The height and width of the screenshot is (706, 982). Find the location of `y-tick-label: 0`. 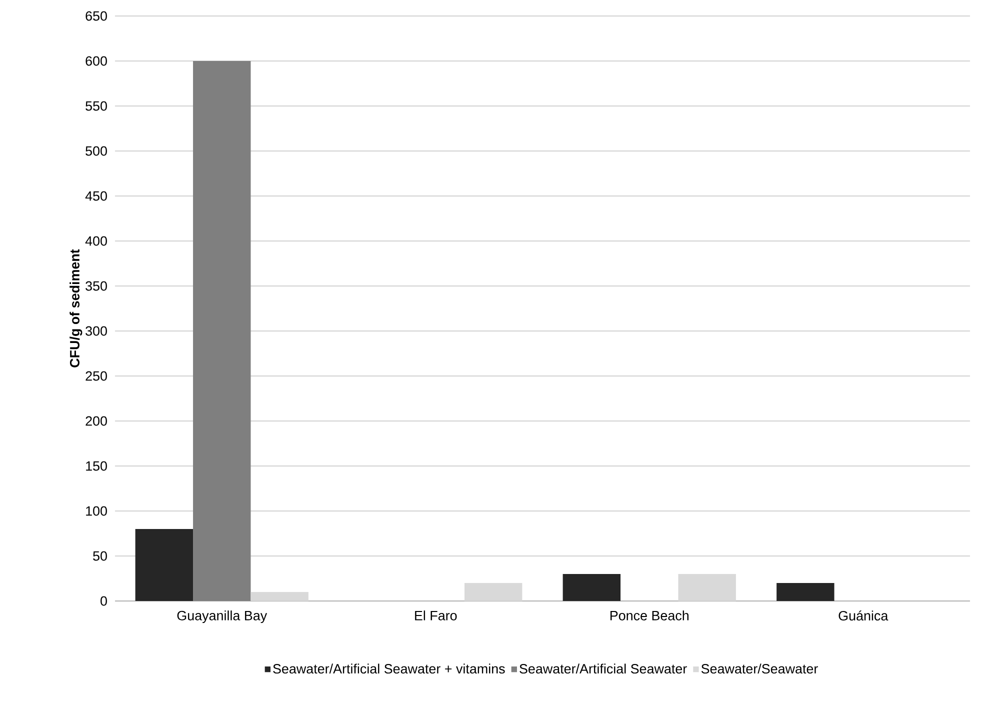

y-tick-label: 0 is located at coordinates (103, 601).